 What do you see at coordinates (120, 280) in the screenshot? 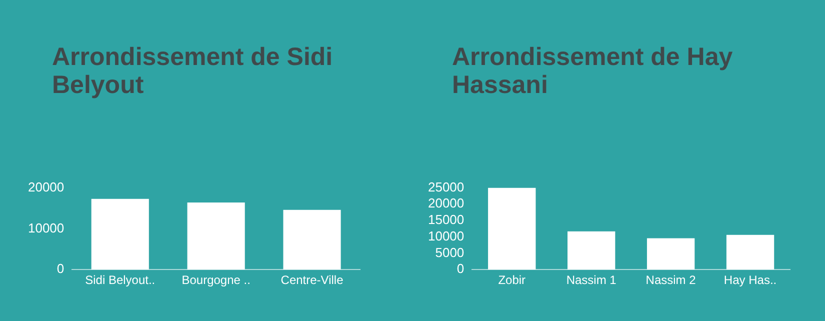
I see `x-tick-label: Sidi Belyout..` at bounding box center [120, 280].